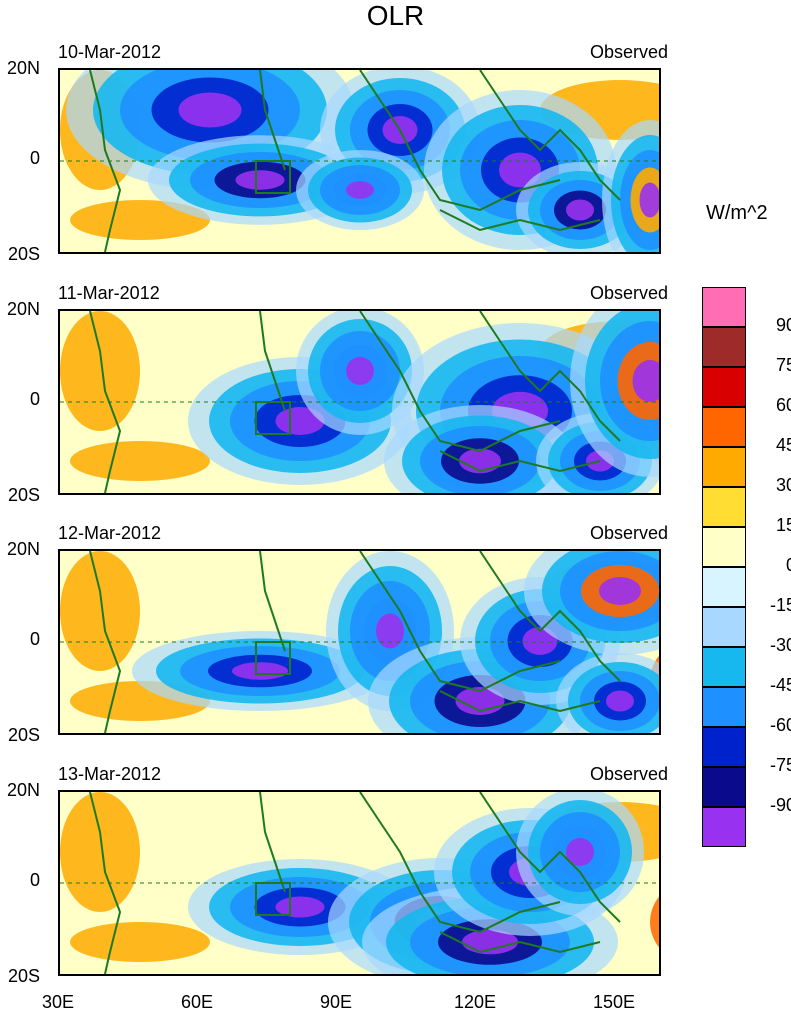 This screenshot has width=791, height=1014. Describe the element at coordinates (395, 15) in the screenshot. I see `chart-title: OLR` at that location.